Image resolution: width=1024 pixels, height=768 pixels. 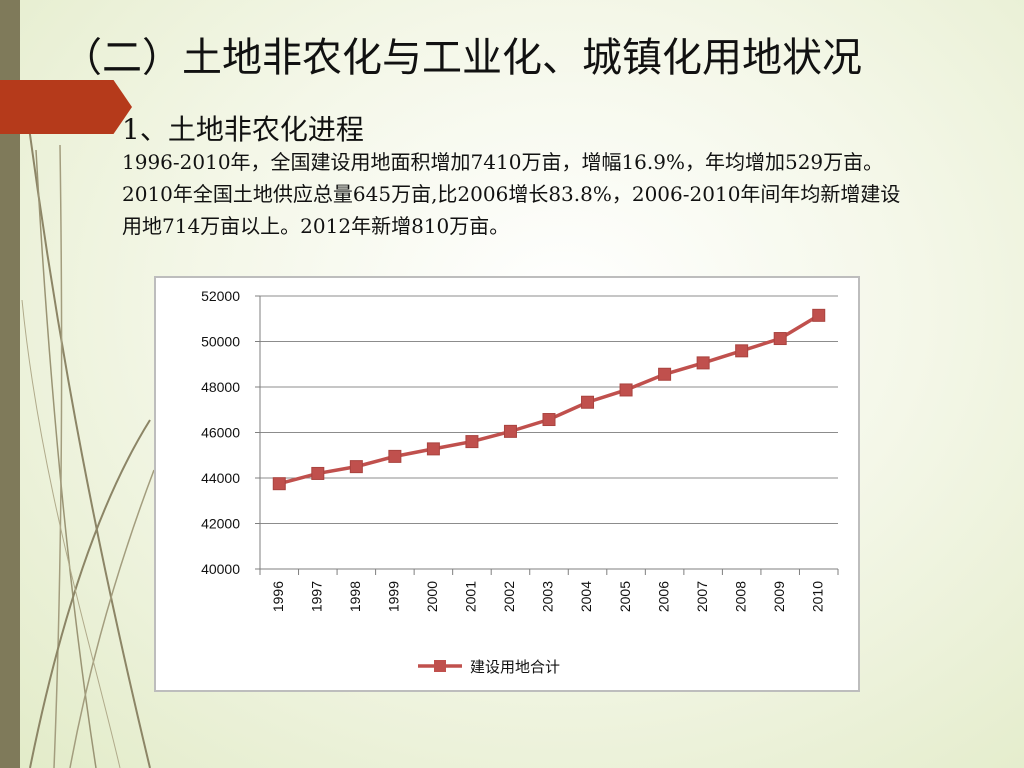 What do you see at coordinates (740, 596) in the screenshot?
I see `x-tick-label: 2008` at bounding box center [740, 596].